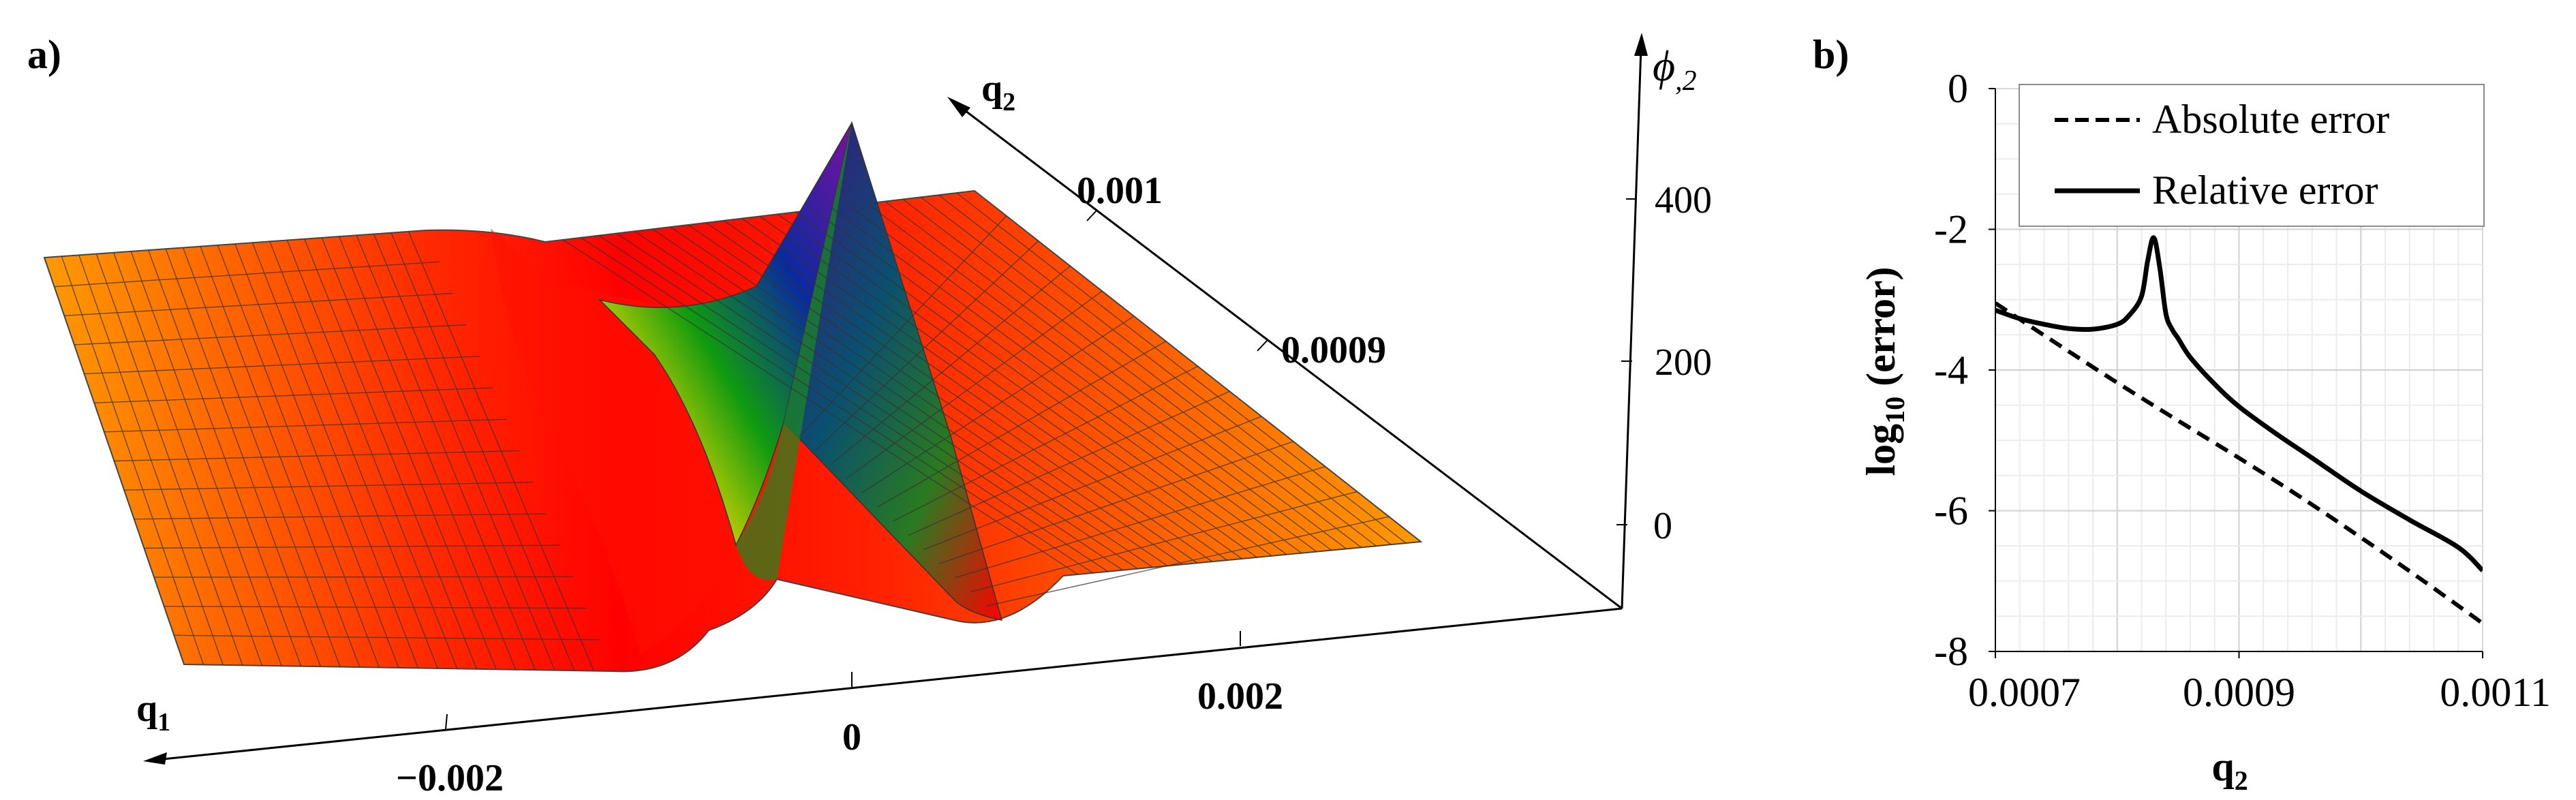 Image resolution: width=2576 pixels, height=800 pixels. What do you see at coordinates (44, 54) in the screenshot?
I see `panel-a-label: a)` at bounding box center [44, 54].